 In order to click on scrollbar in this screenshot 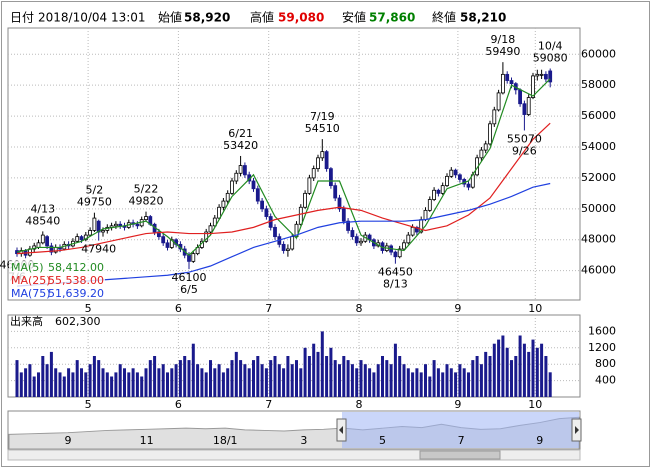, I will do `click(294, 455)`.